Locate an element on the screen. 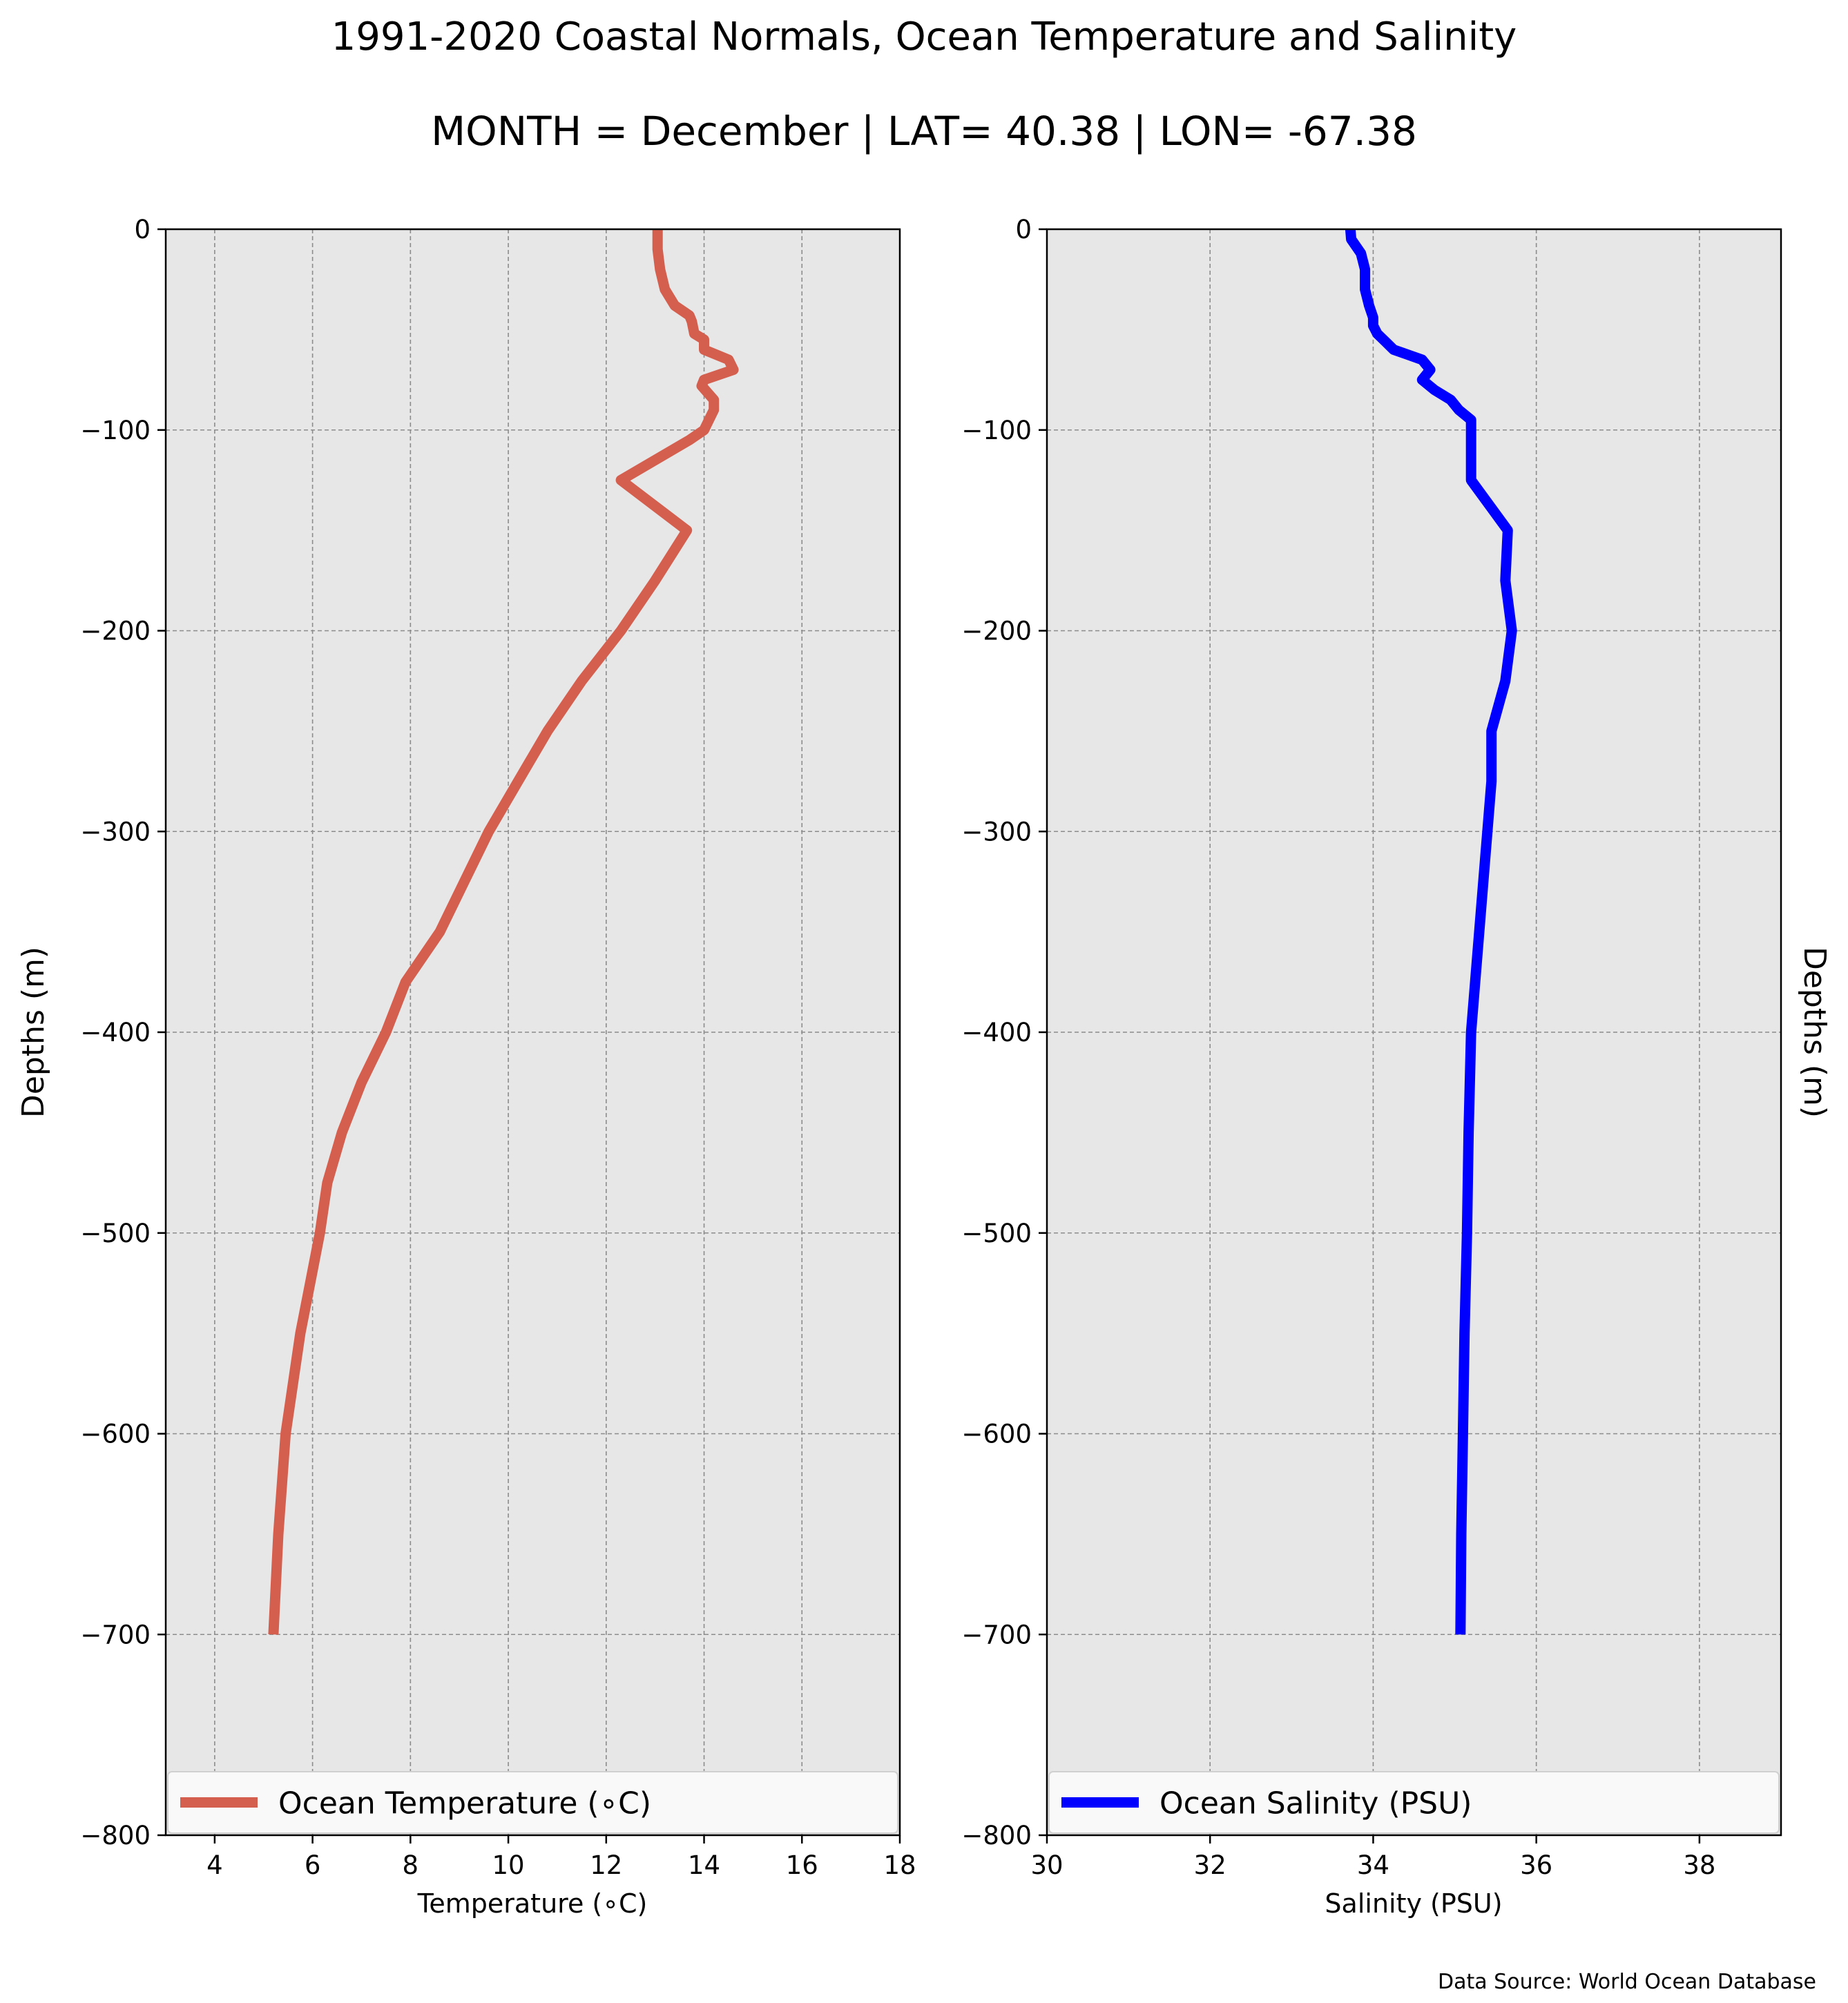 This screenshot has height=2003, width=1848. salinity-y-ticks: 0 −100 −200 −300 −400 −500 −600 −700 −800 is located at coordinates (1004, 1032).